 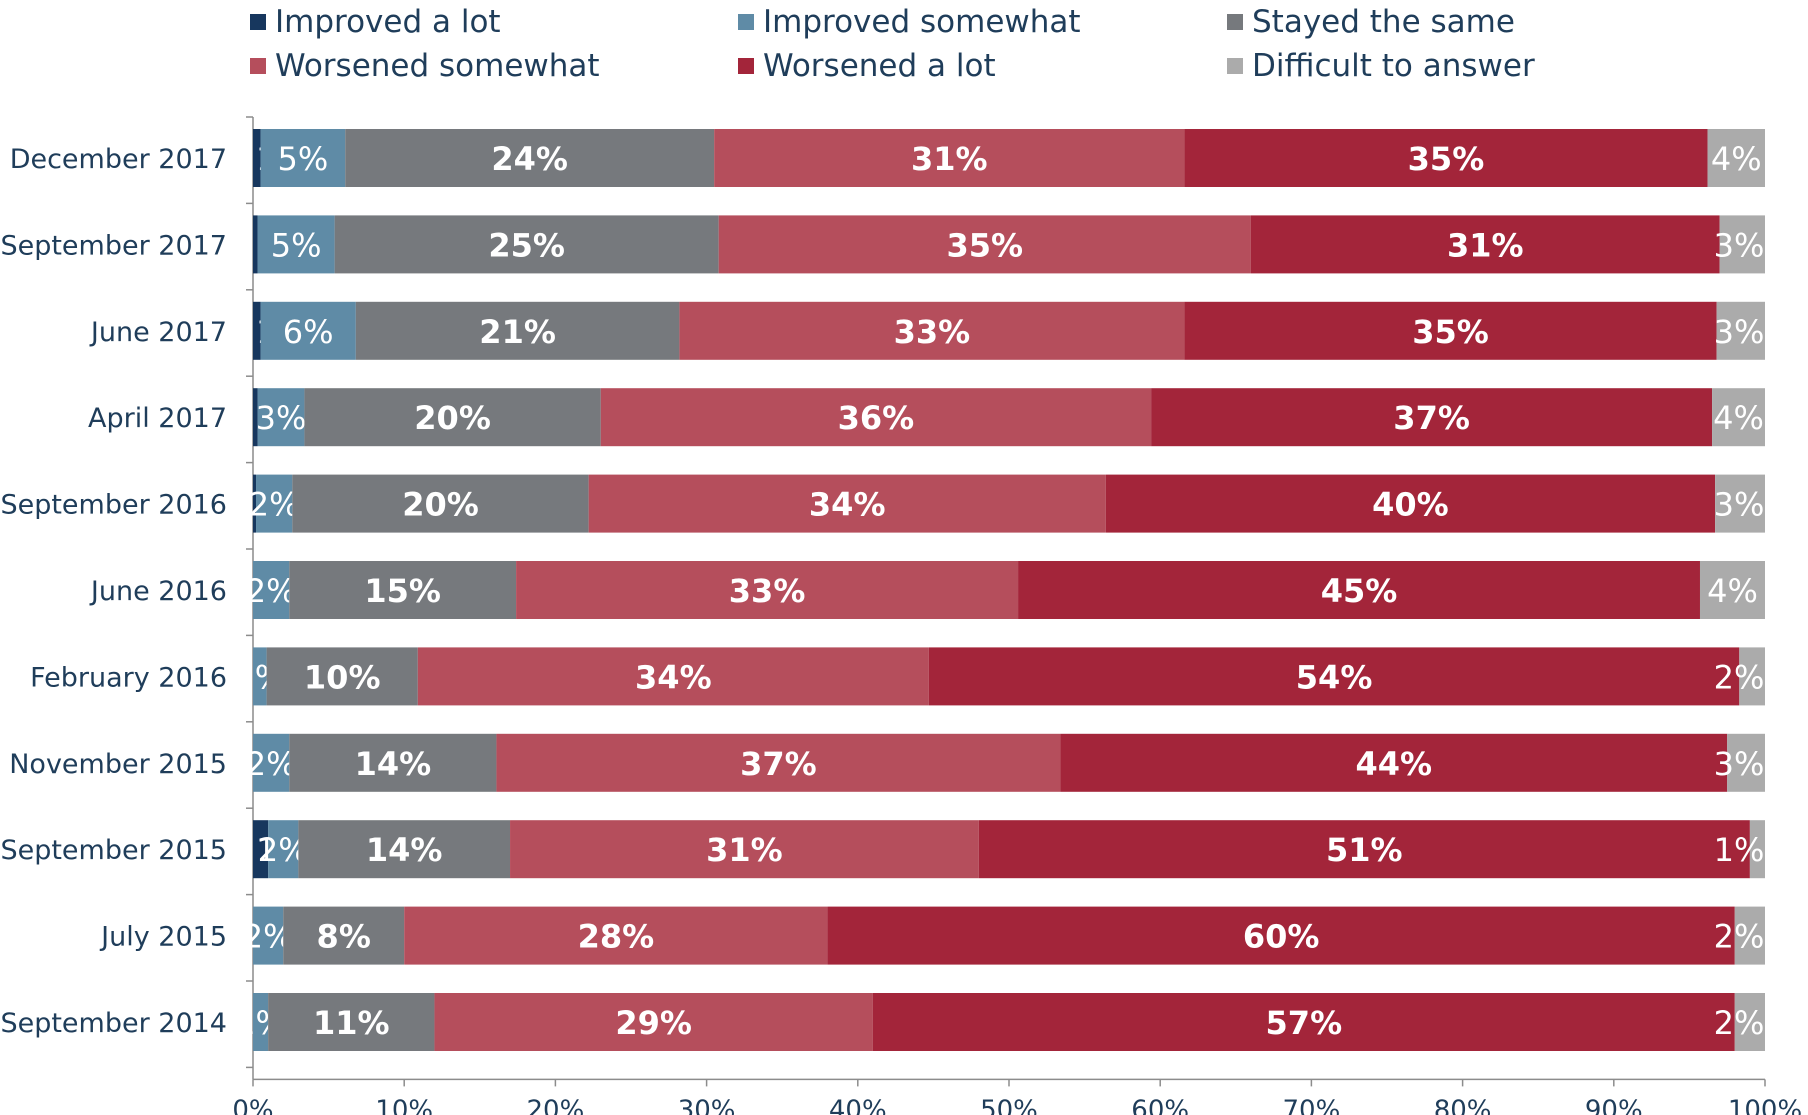 I want to click on legend-item-stayed-the-same: Stayed the same, so click(x=1371, y=22).